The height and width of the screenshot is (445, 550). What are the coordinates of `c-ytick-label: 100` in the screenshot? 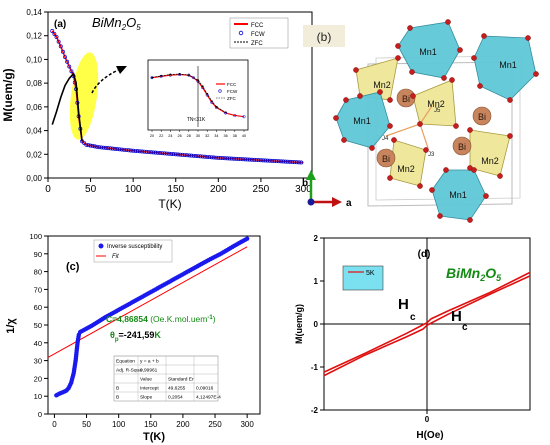 It's located at (35, 236).